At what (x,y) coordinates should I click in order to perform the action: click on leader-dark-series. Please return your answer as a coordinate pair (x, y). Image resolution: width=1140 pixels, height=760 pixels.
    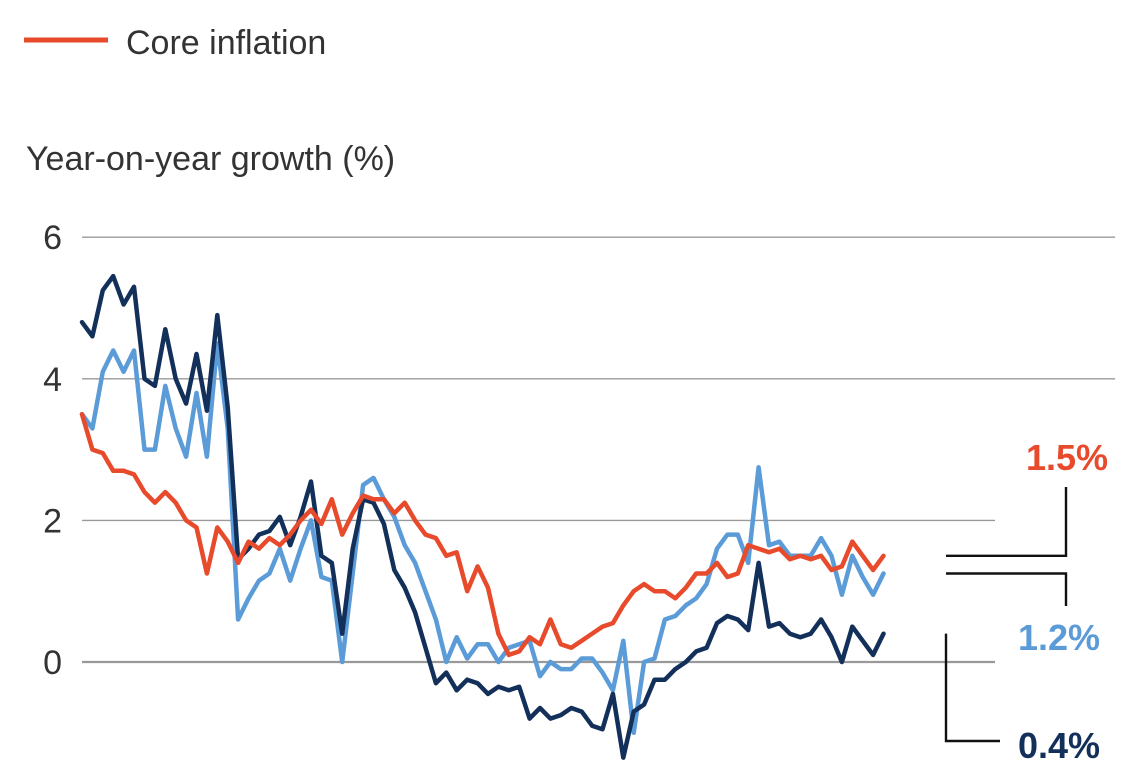
    Looking at the image, I should click on (972, 688).